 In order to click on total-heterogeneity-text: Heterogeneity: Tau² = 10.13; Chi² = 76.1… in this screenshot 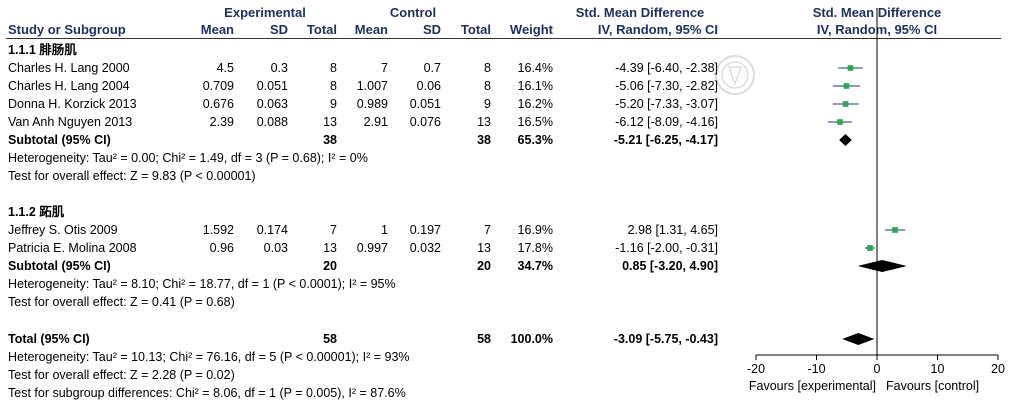, I will do `click(209, 357)`.